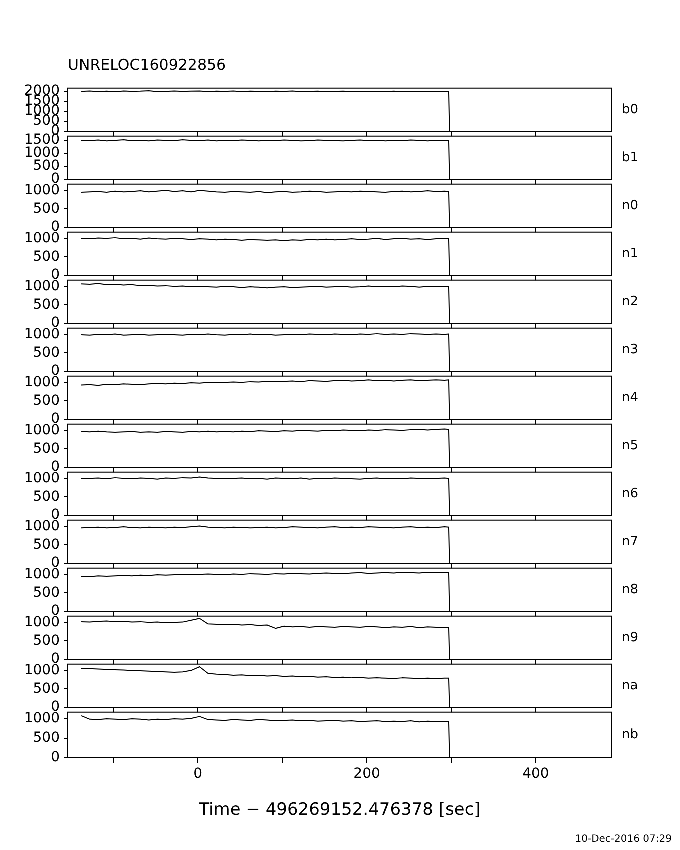 This screenshot has width=680, height=850. Describe the element at coordinates (630, 110) in the screenshot. I see `text: b0` at that location.